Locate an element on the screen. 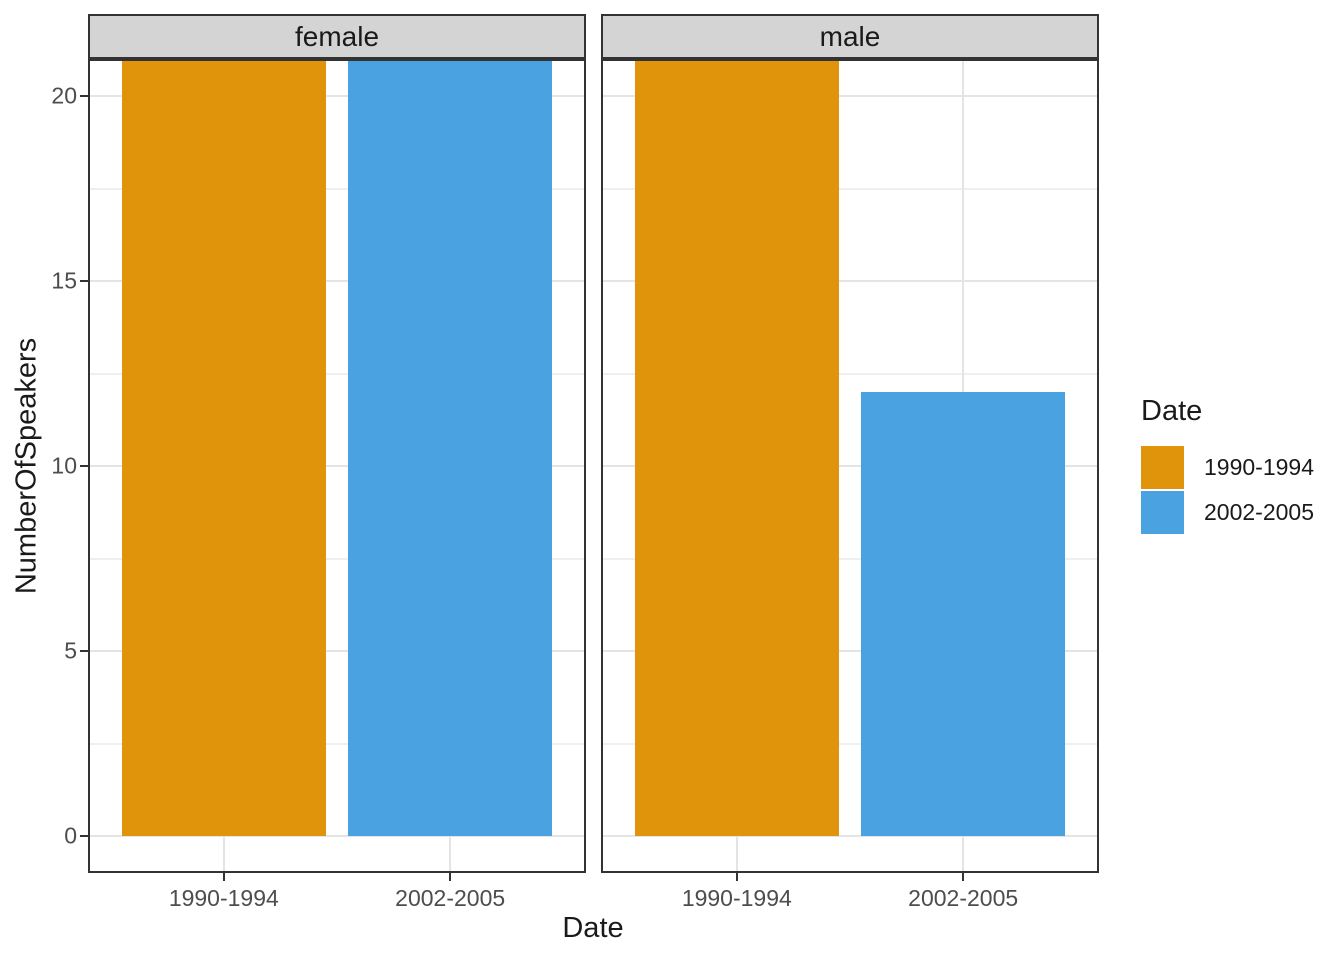  facet-strip-female-label: female is located at coordinates (337, 36).